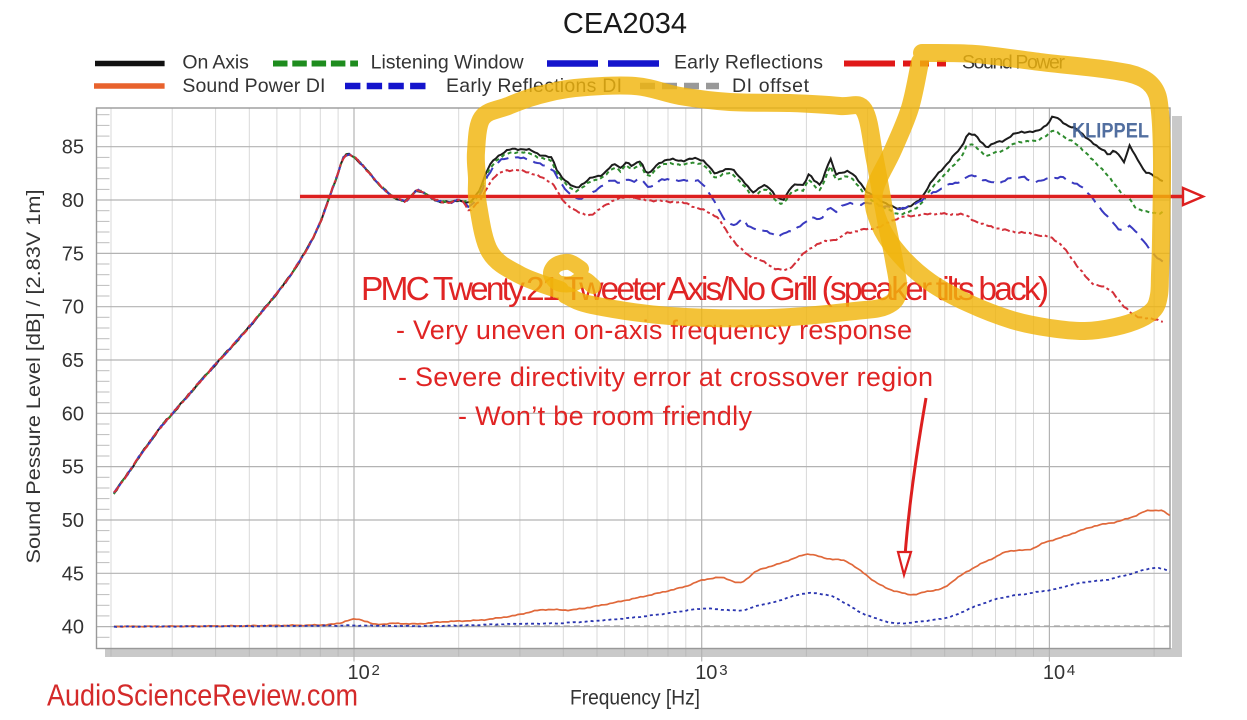 The image size is (1247, 720). I want to click on svg-text: 45, so click(73, 574).